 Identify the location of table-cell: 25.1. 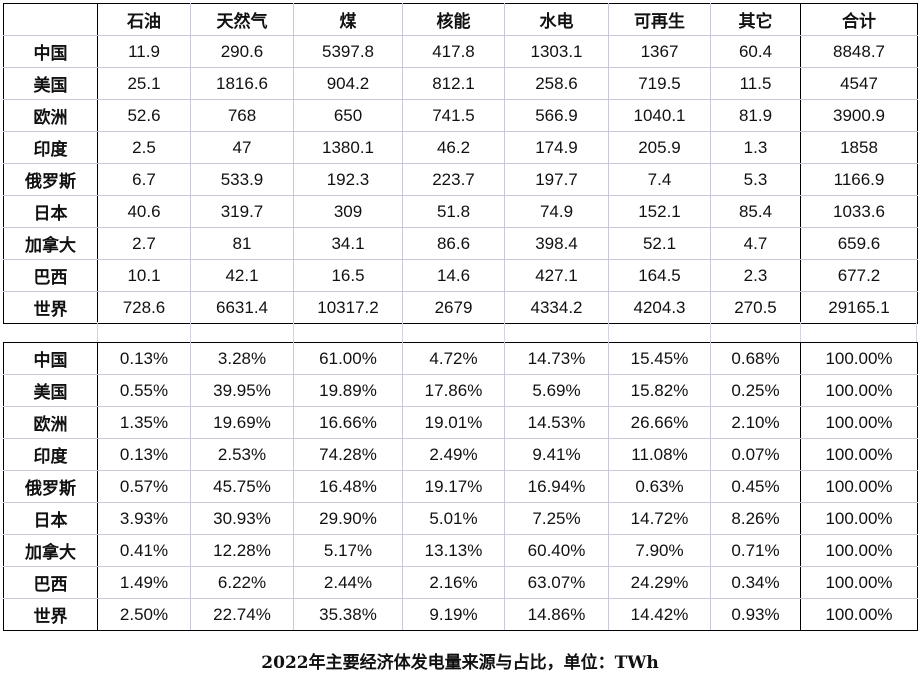
(144, 83).